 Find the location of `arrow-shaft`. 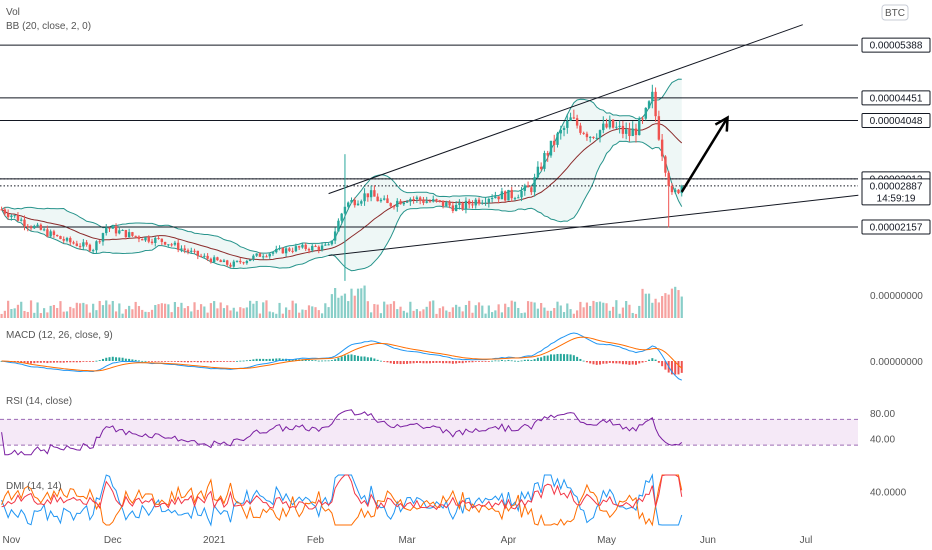

arrow-shaft is located at coordinates (704, 154).